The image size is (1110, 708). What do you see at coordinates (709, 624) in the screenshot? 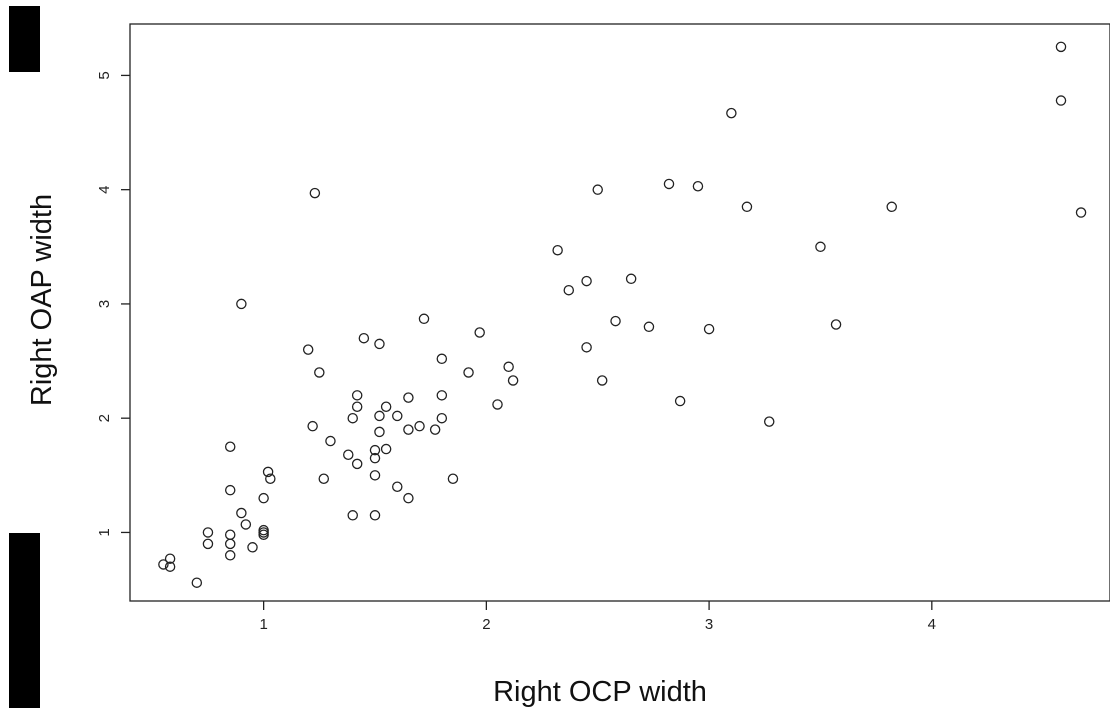
I see `x-tick-label: 3` at bounding box center [709, 624].